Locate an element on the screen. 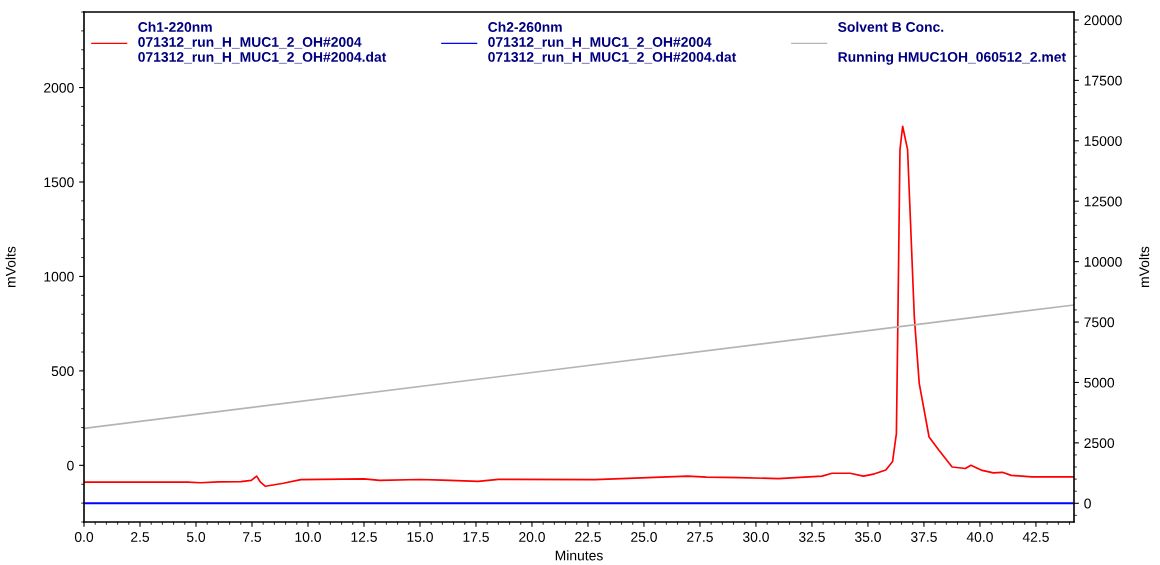 The width and height of the screenshot is (1160, 565). y2-tick-label: 15000 is located at coordinates (1103, 141).